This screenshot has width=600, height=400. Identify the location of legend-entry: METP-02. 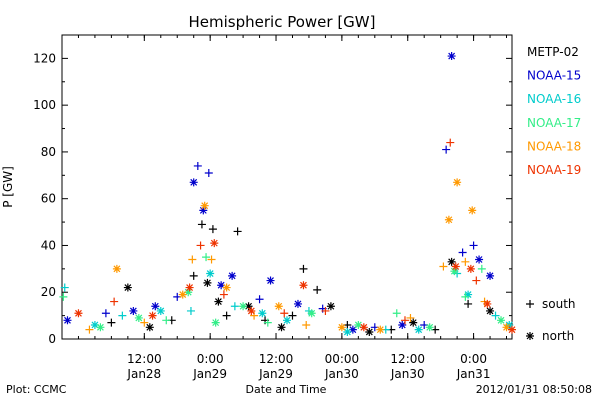
(553, 52).